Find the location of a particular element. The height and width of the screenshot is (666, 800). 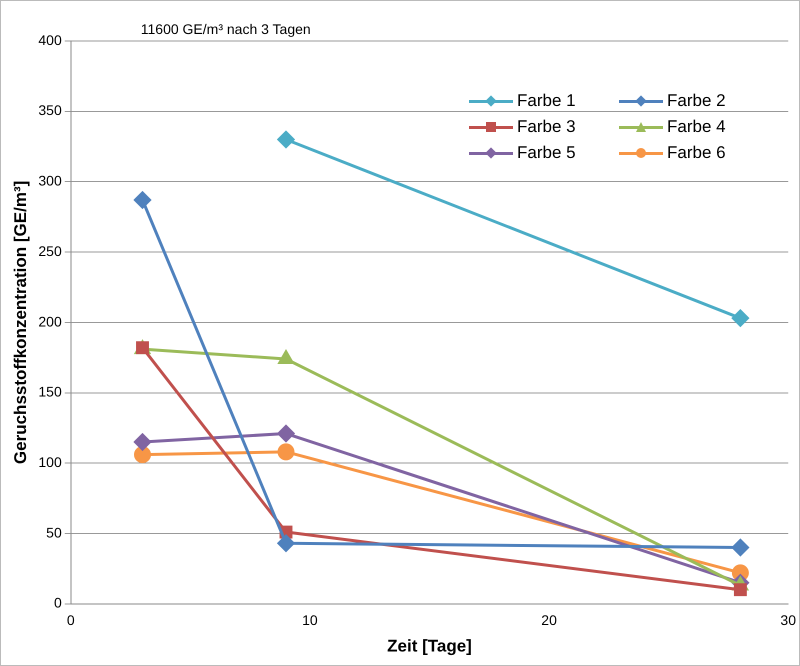

y-tick-label: 100 is located at coordinates (50, 462).